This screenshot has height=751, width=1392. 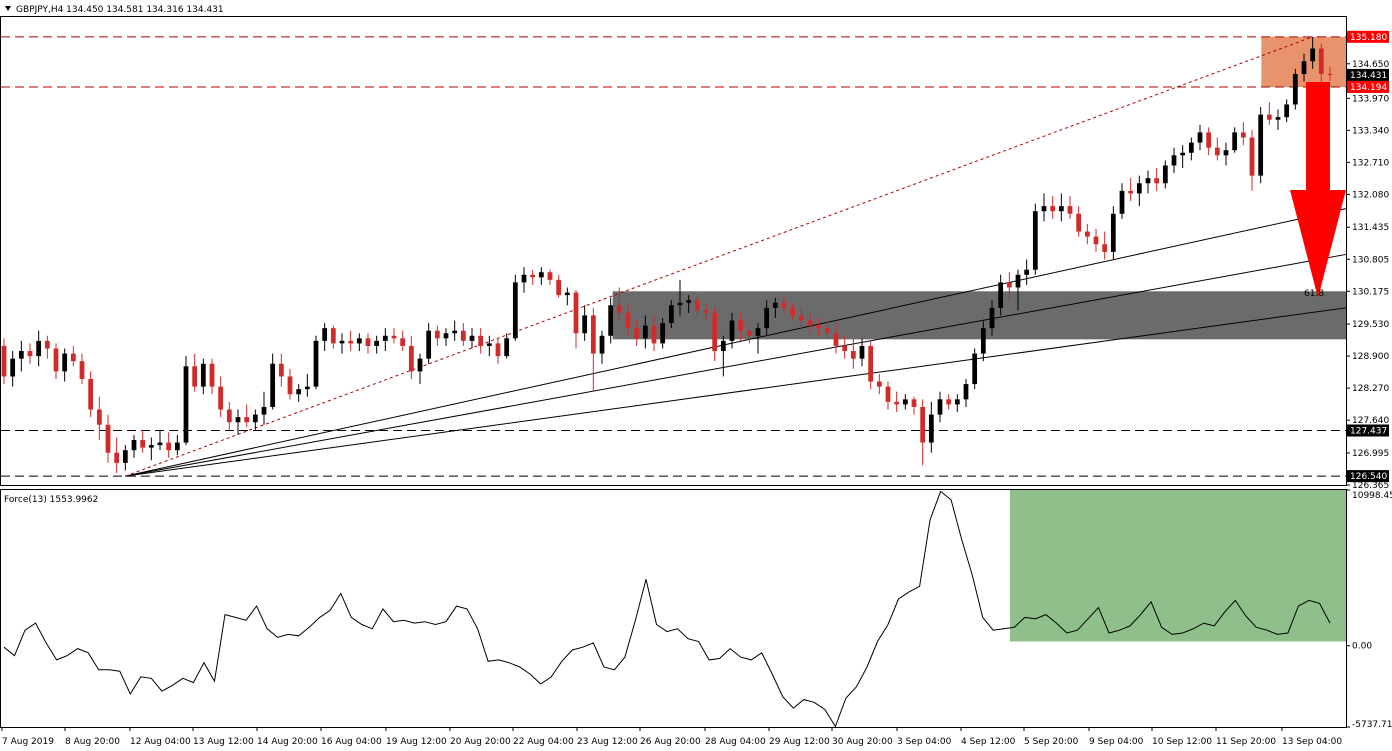 I want to click on price-tick-label: 132.710, so click(x=1370, y=163).